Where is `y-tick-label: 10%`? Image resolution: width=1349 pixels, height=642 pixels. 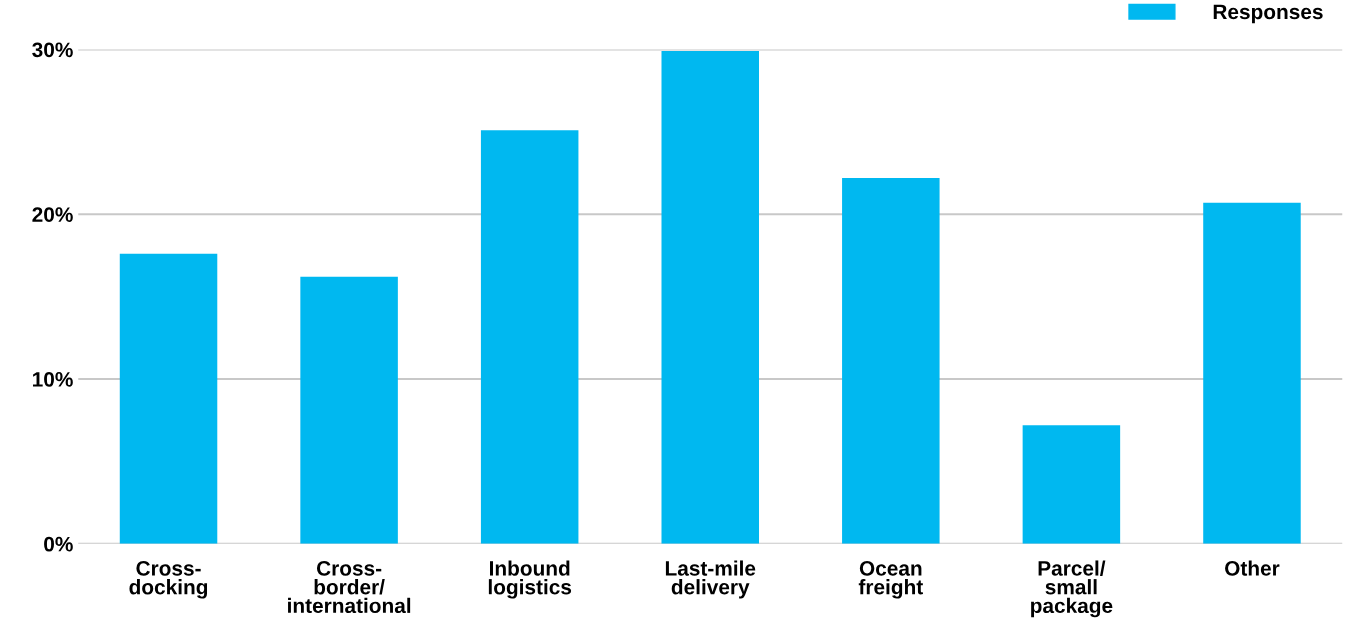
y-tick-label: 10% is located at coordinates (53, 379).